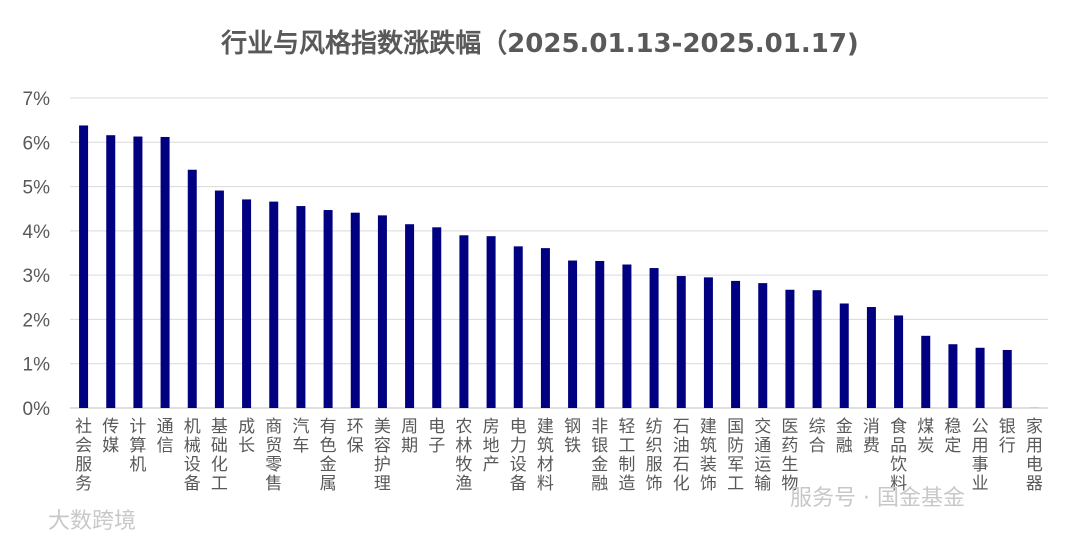 This screenshot has width=1080, height=541. What do you see at coordinates (273, 455) in the screenshot?
I see `x-tick-label: 商贸零售` at bounding box center [273, 455].